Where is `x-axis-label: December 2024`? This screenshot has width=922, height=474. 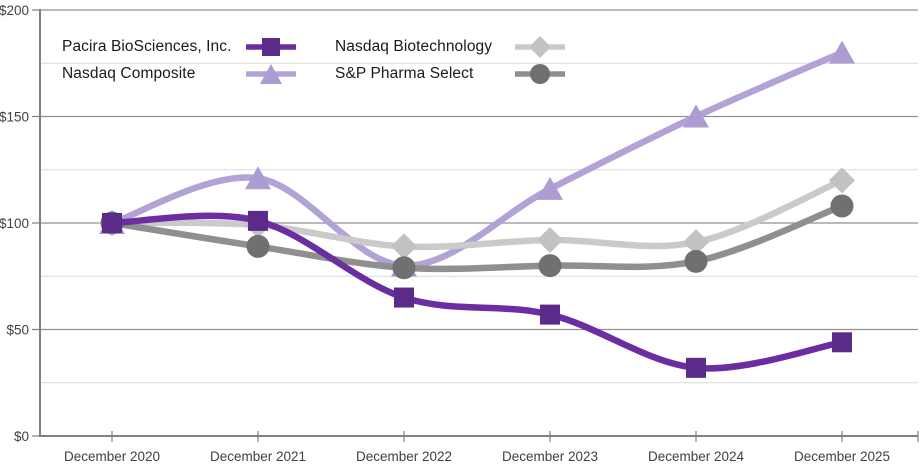 x-axis-label: December 2024 is located at coordinates (696, 456).